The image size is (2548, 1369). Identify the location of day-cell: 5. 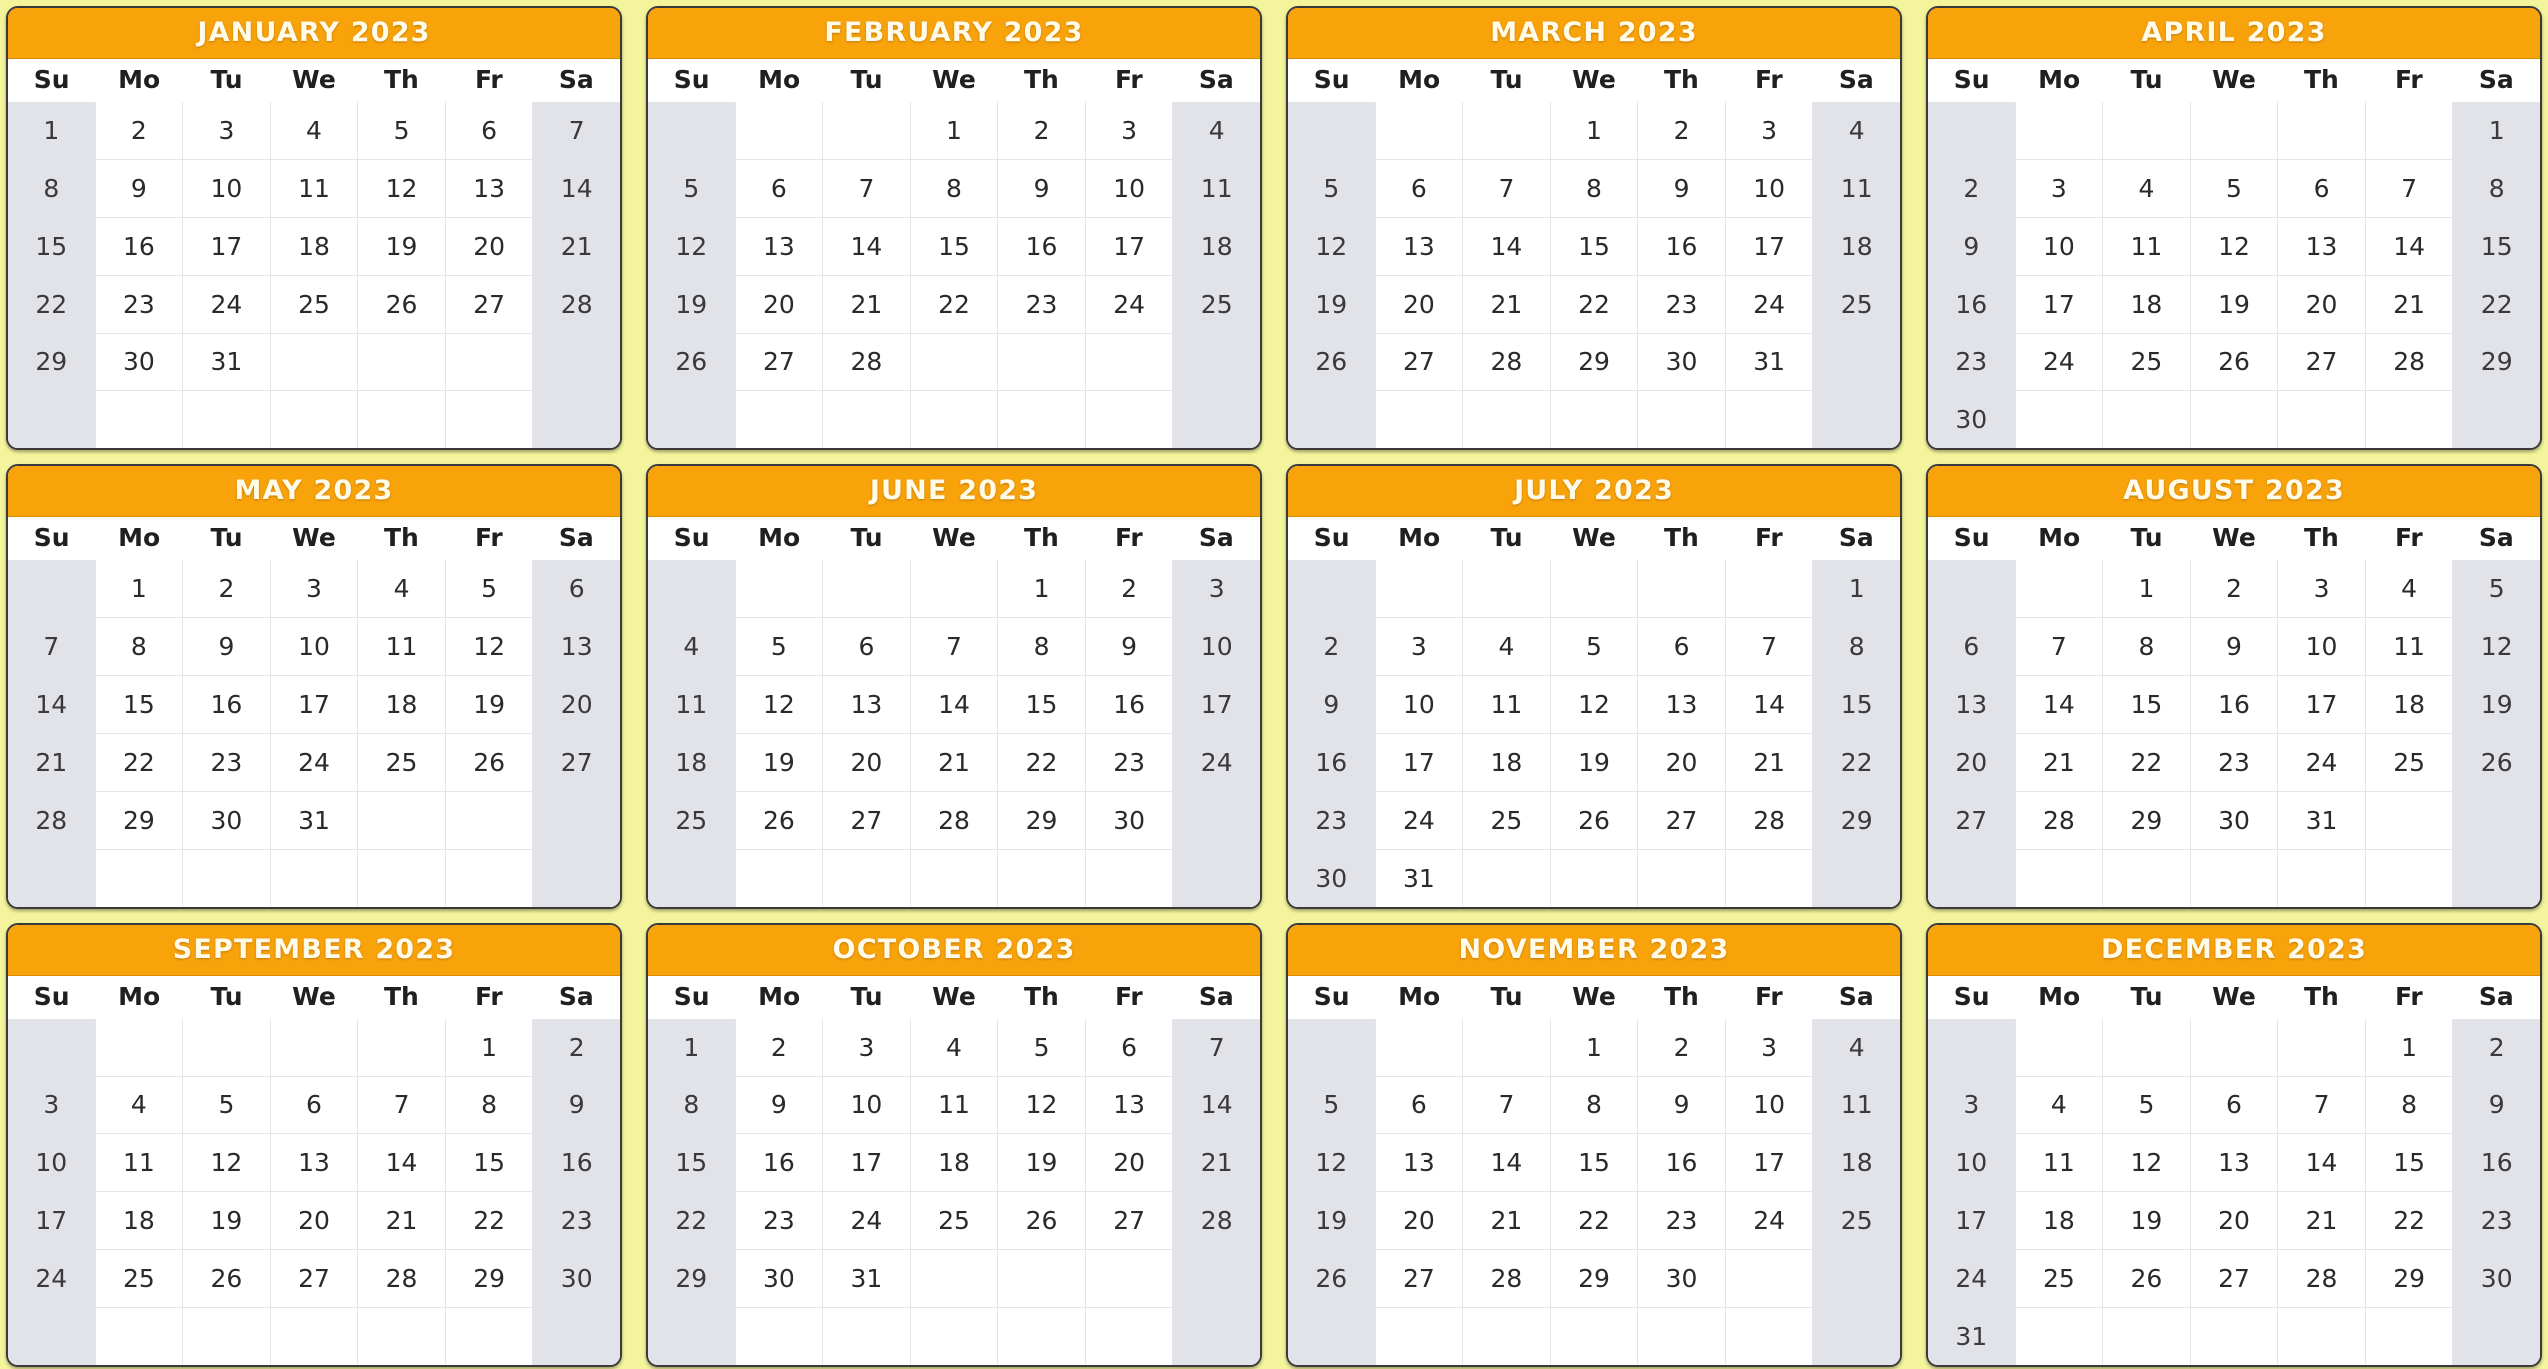
(1331, 1105).